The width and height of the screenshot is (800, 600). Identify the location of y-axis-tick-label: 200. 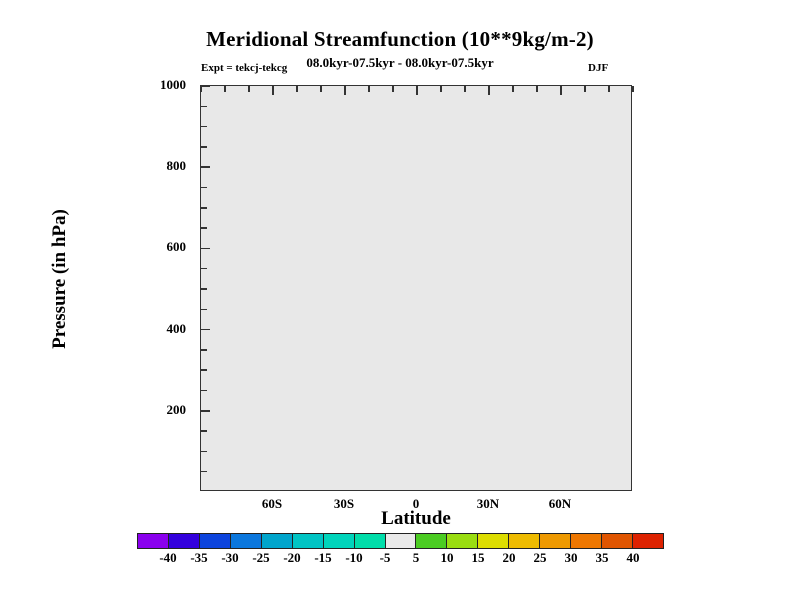
(176, 409).